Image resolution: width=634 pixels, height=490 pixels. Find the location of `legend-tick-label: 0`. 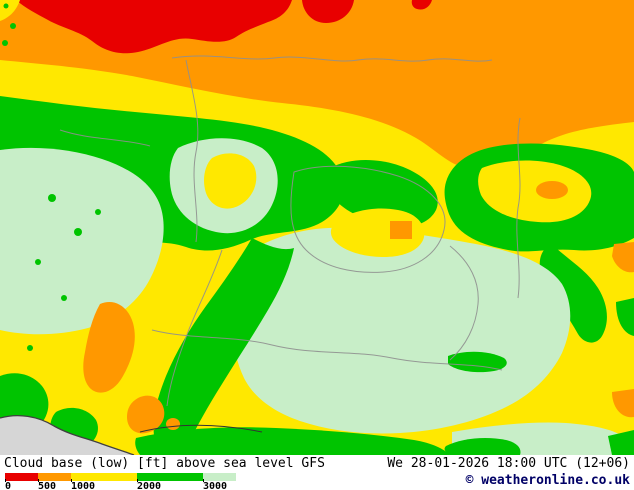

legend-tick-label: 0 is located at coordinates (8, 484).